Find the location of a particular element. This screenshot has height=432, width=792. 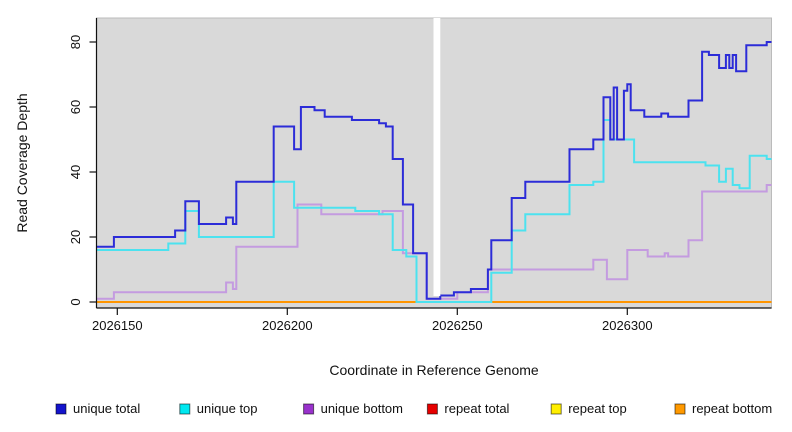

legend-label: unique total is located at coordinates (106, 408).